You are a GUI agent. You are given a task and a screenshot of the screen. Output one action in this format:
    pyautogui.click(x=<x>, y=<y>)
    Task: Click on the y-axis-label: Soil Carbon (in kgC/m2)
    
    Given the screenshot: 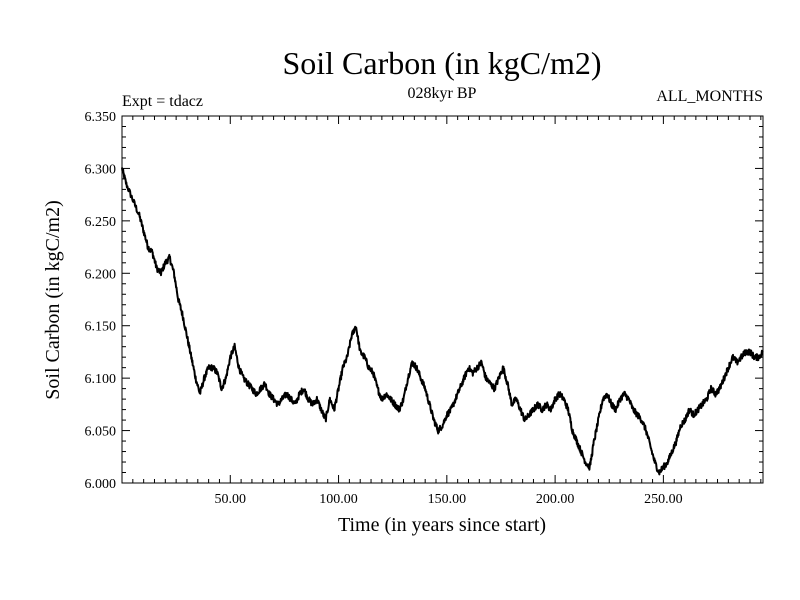 What is the action you would take?
    pyautogui.click(x=53, y=299)
    